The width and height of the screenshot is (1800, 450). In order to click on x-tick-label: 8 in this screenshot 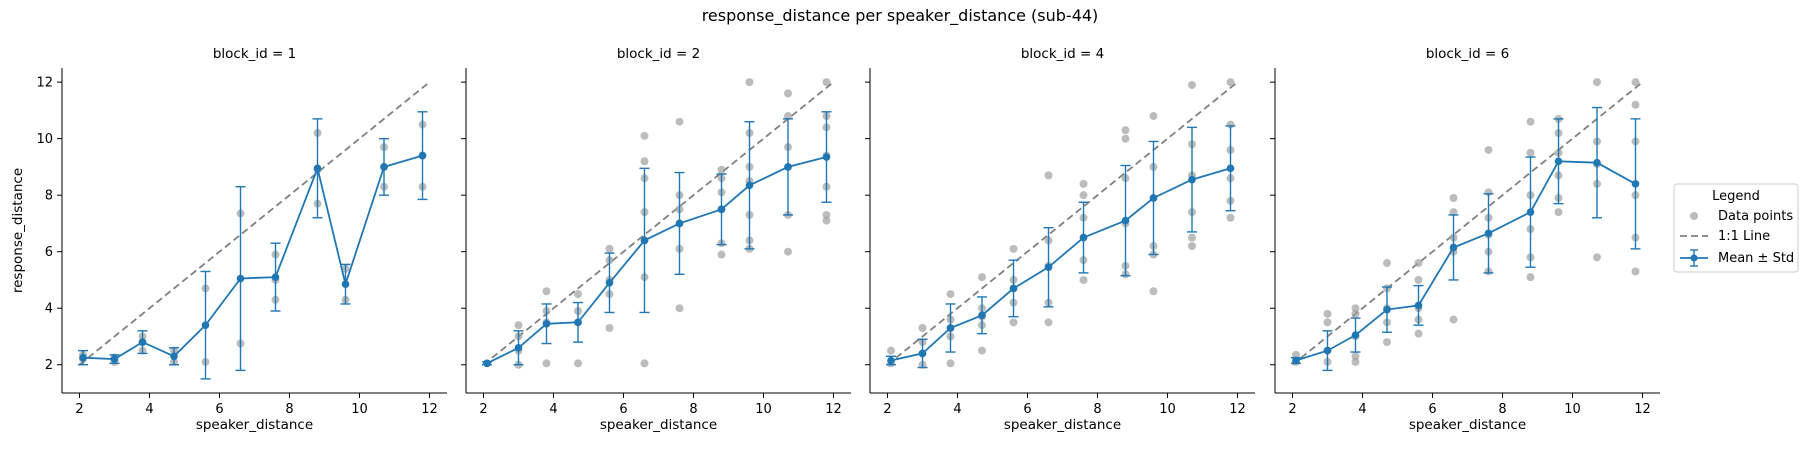, I will do `click(1097, 409)`.